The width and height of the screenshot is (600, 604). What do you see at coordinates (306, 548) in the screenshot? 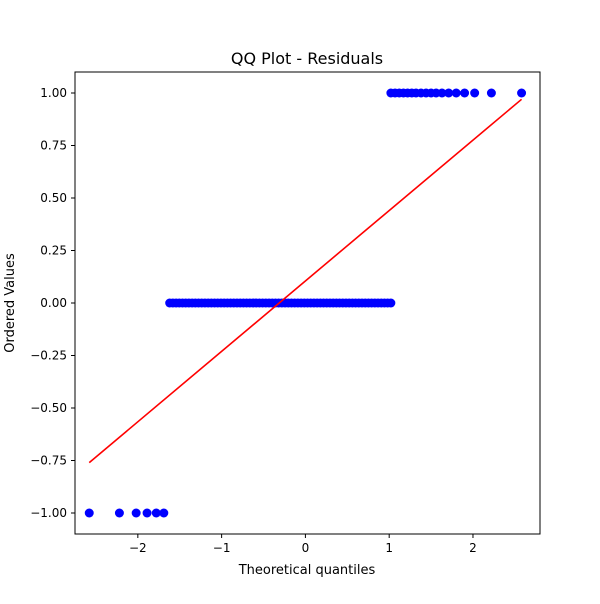
I see `x-tick-label: 0` at bounding box center [306, 548].